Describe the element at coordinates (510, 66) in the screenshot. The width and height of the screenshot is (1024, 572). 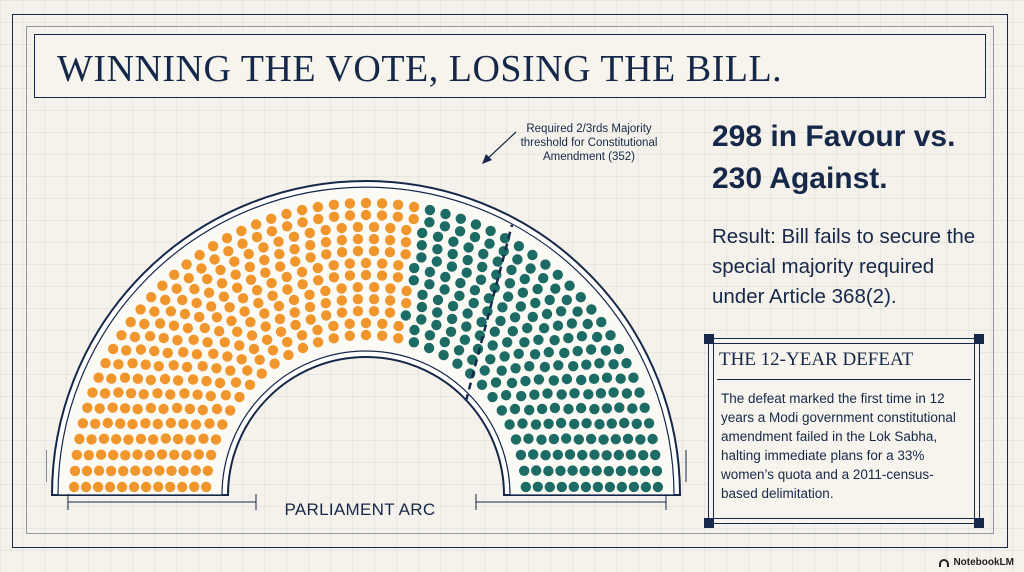
I see `title-banner: WINNING THE VOTE, LOSING THE BILL.` at that location.